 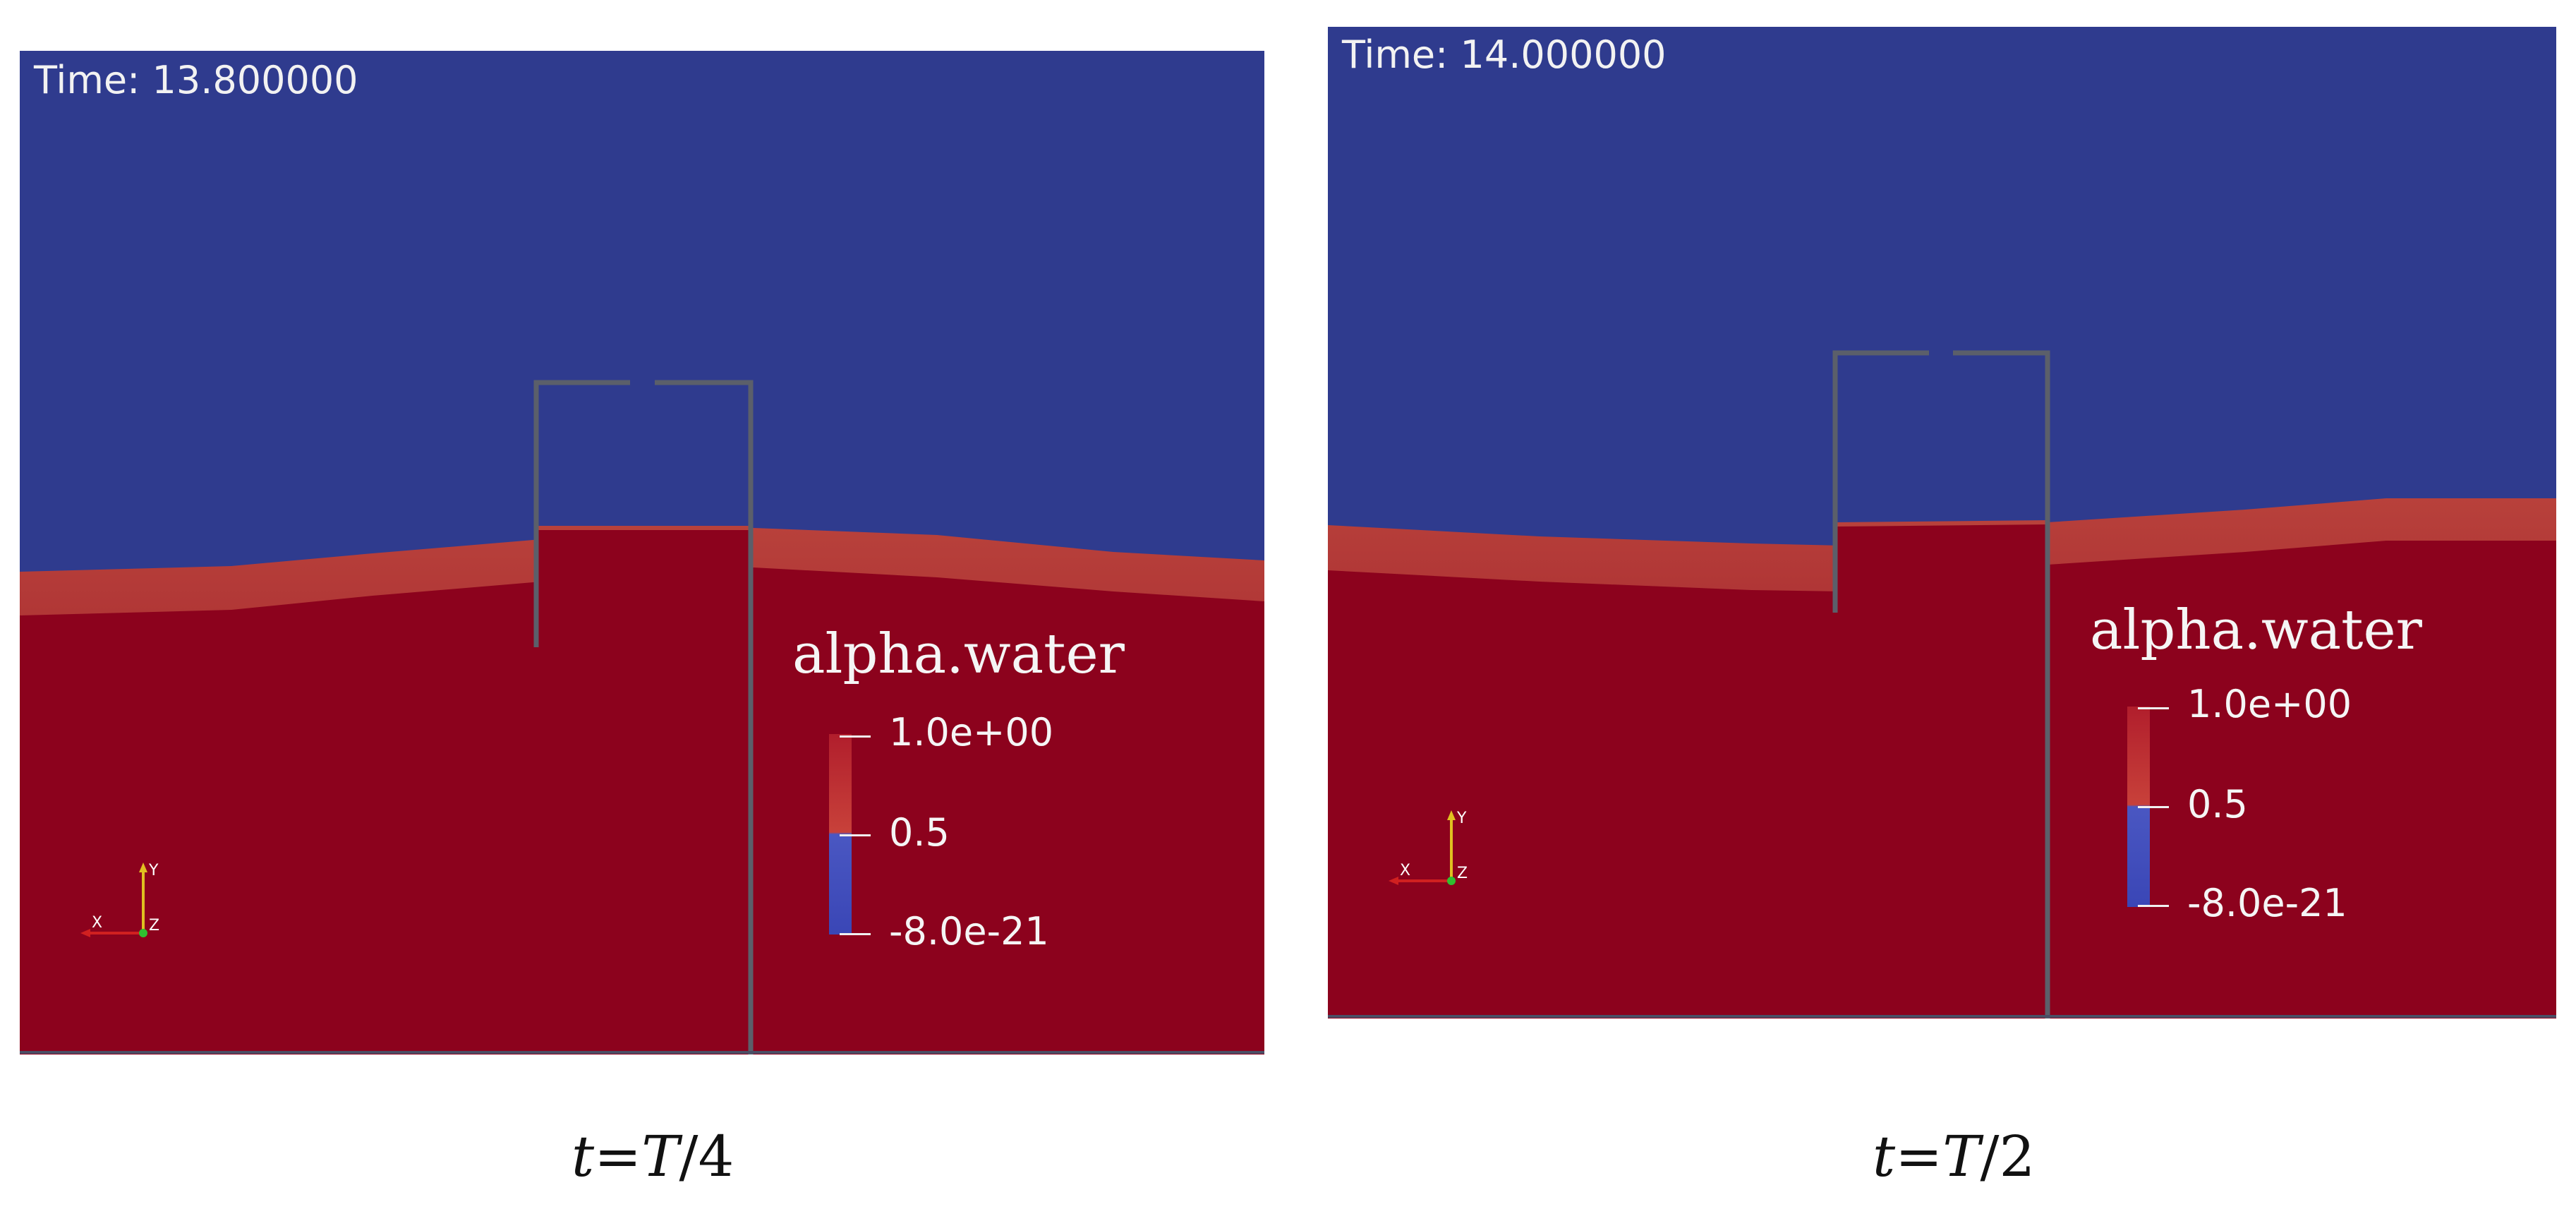 I want to click on owc-chamber-left, so click(x=644, y=717).